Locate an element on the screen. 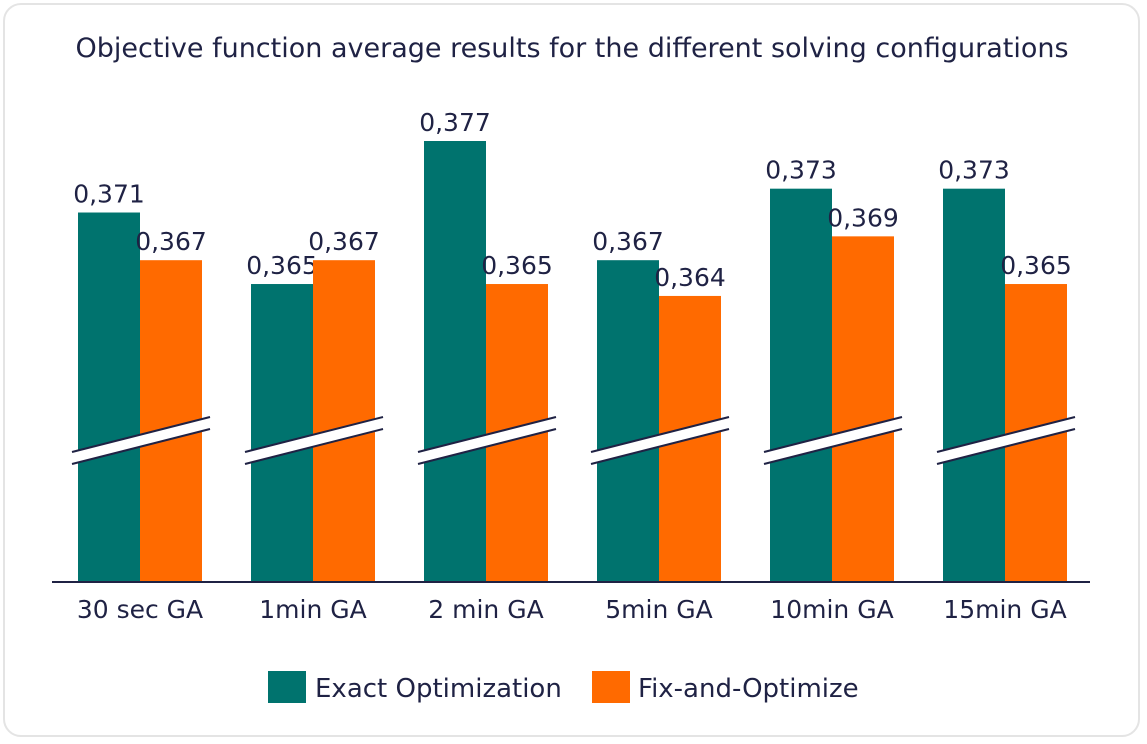  data-label-exact-0: 0,371 is located at coordinates (109, 194).